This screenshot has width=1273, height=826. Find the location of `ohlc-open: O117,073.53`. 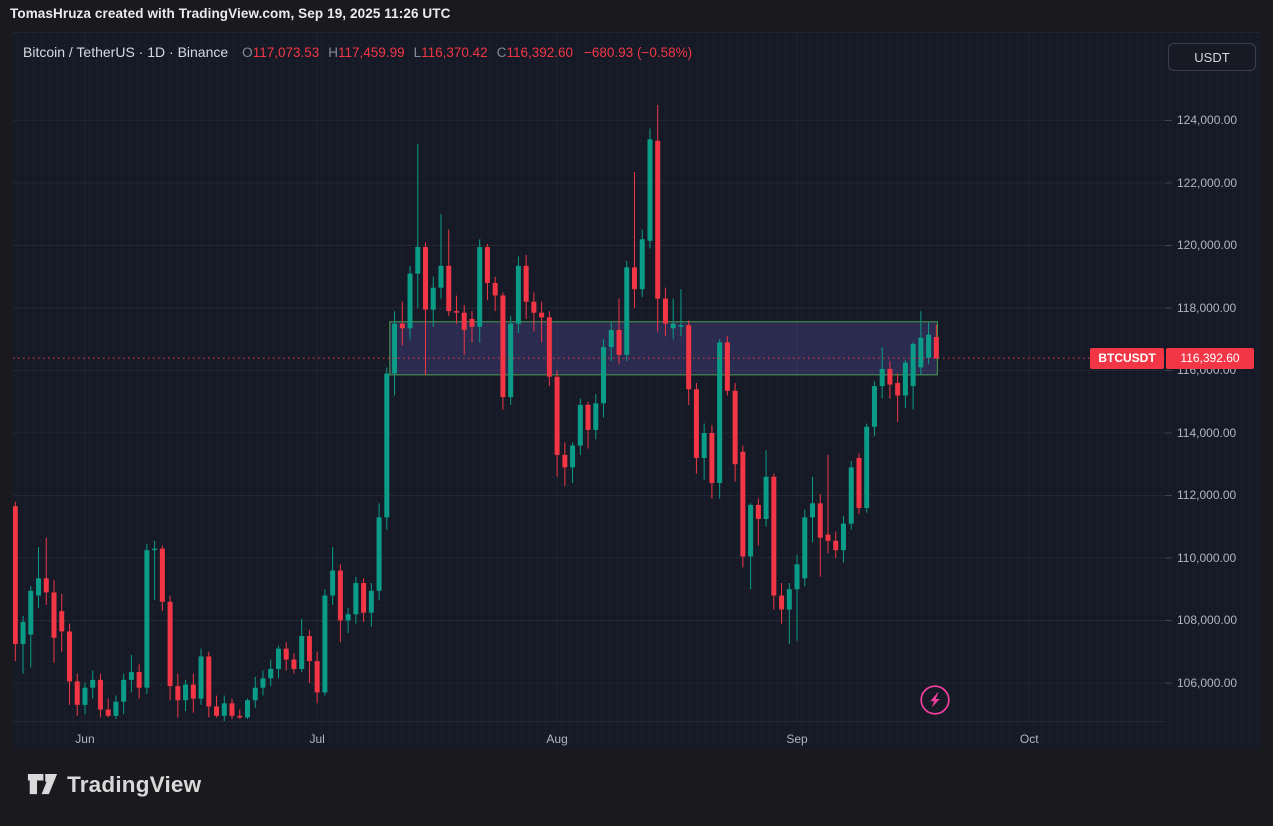

ohlc-open: O117,073.53 is located at coordinates (281, 52).